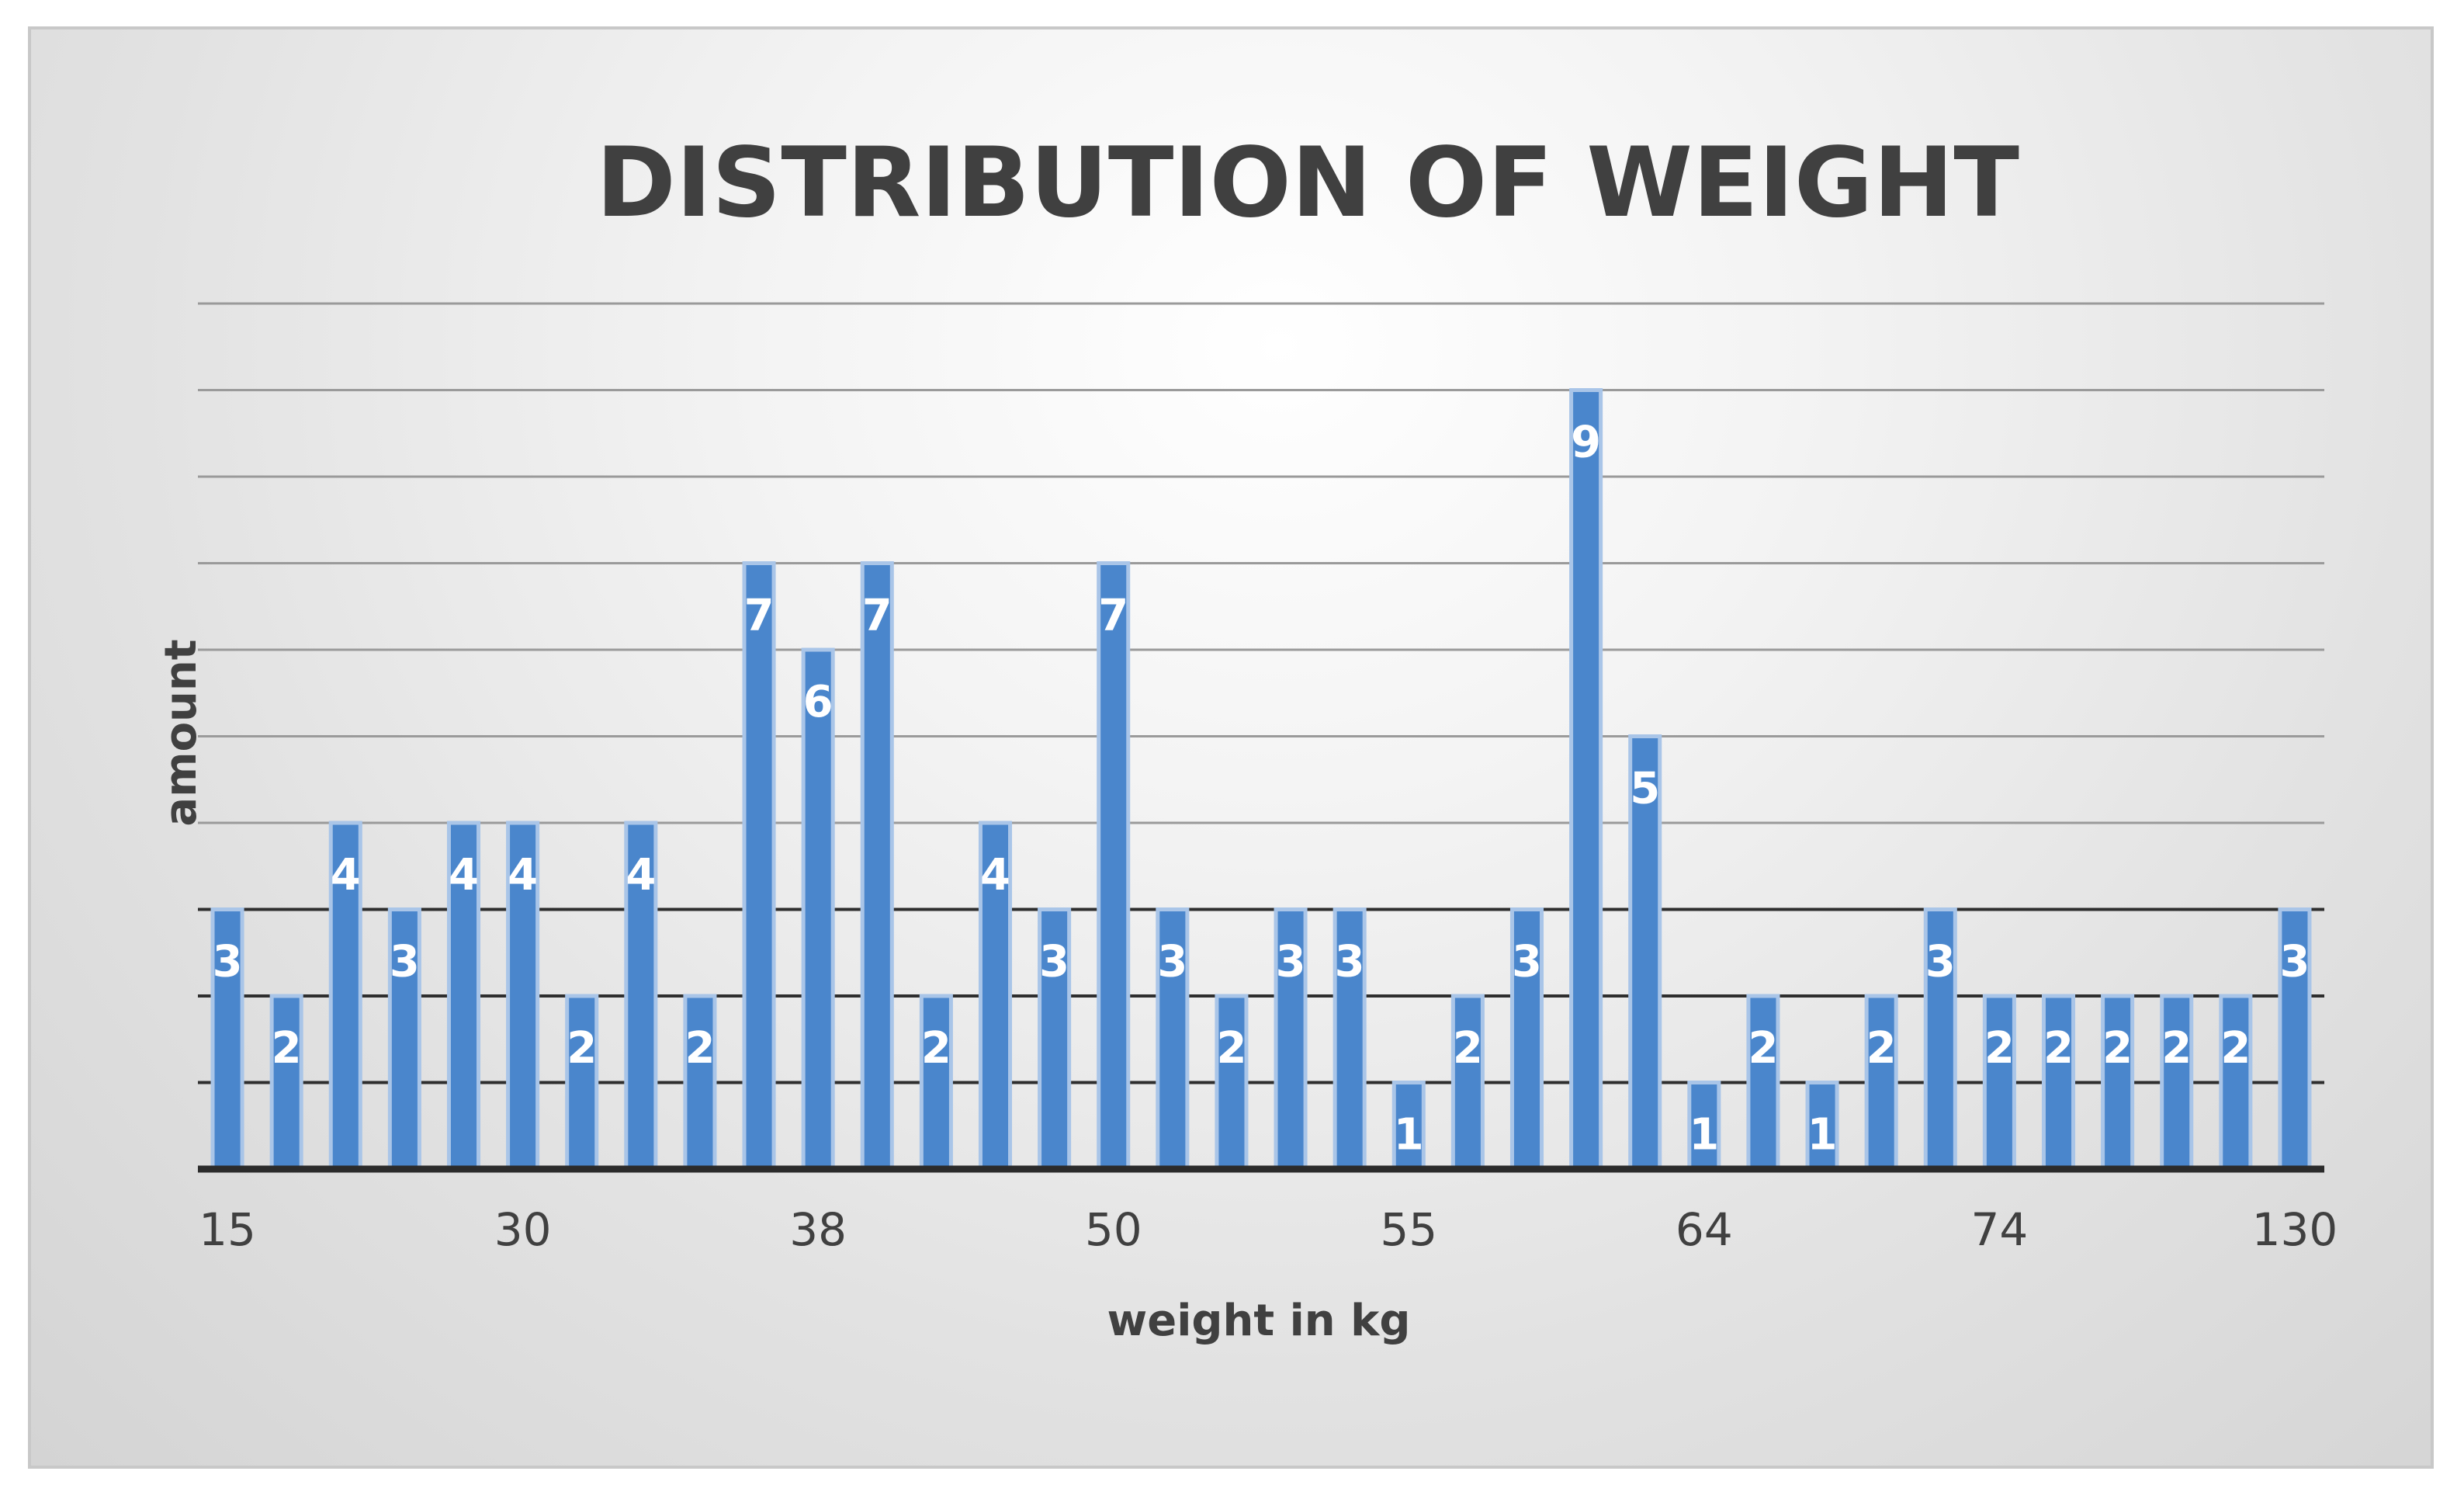 The width and height of the screenshot is (2464, 1499). Describe the element at coordinates (1113, 1229) in the screenshot. I see `x-tick-label: 50` at that location.